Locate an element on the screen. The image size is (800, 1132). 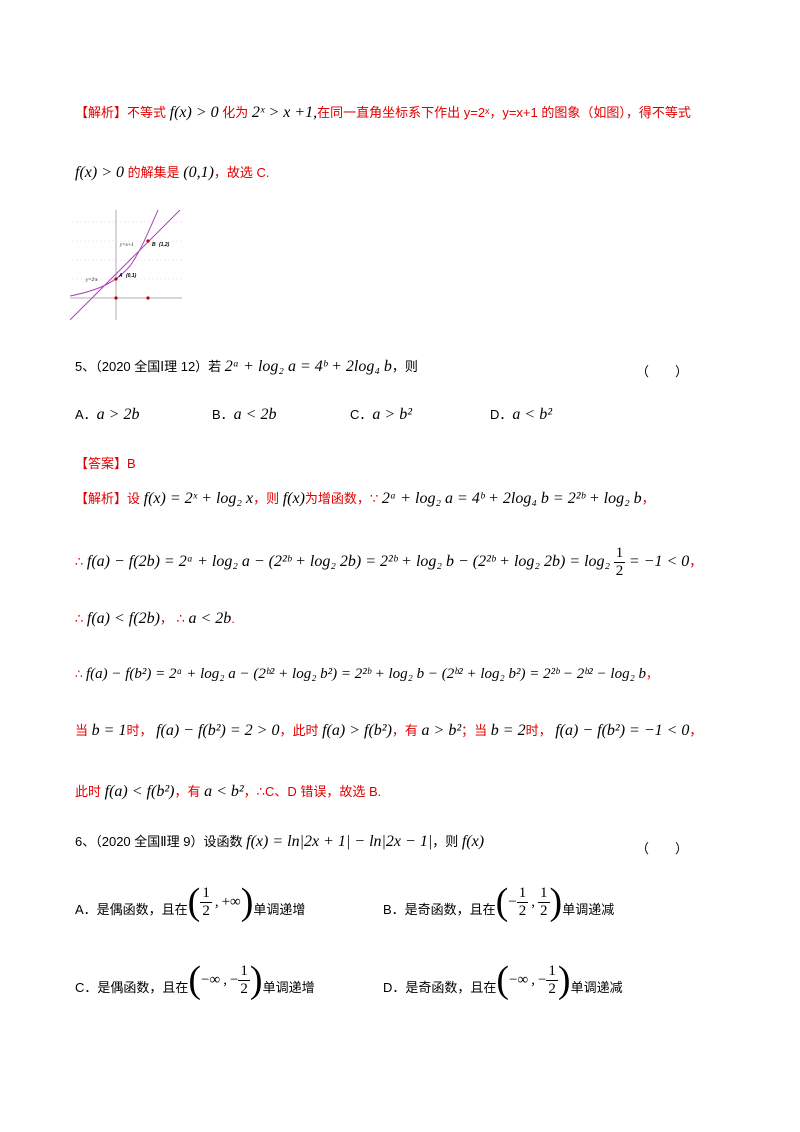
q5-analysis-line3: ∴ f(a) < f(2b)， ∴ a < 2b. is located at coordinates (155, 618).